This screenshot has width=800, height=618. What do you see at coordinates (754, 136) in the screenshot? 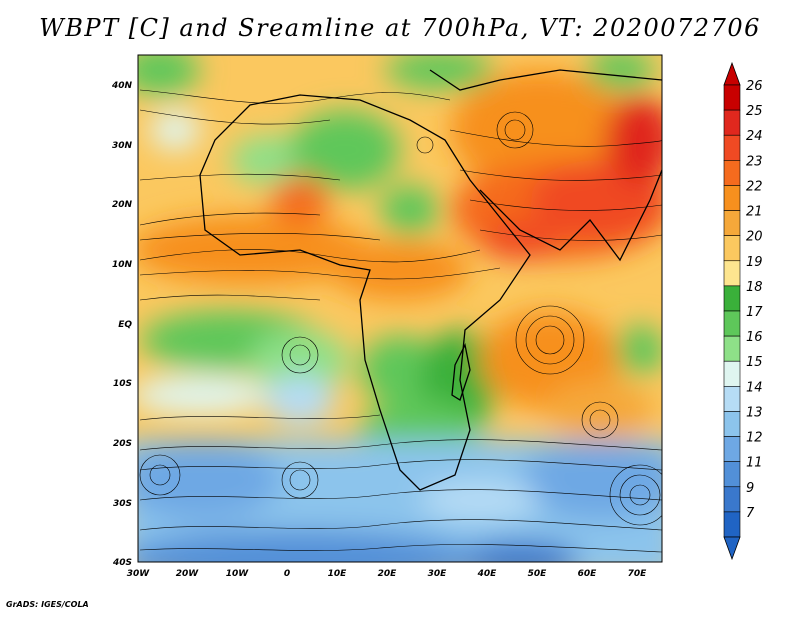
I see `colorbar-label: 24` at bounding box center [754, 136].